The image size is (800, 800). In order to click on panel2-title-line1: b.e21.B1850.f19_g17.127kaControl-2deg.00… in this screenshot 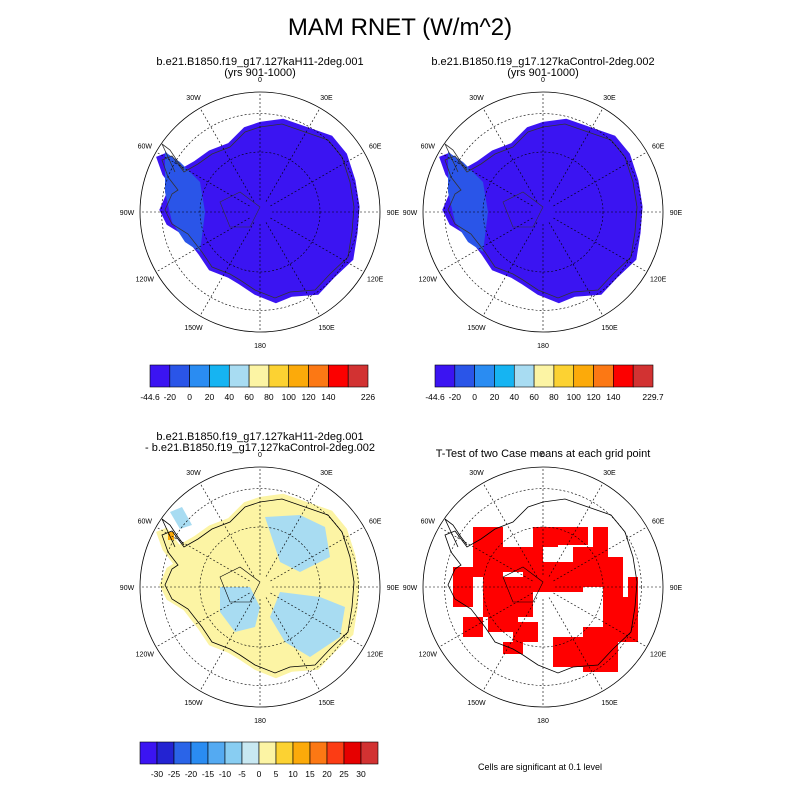, I will do `click(543, 62)`.